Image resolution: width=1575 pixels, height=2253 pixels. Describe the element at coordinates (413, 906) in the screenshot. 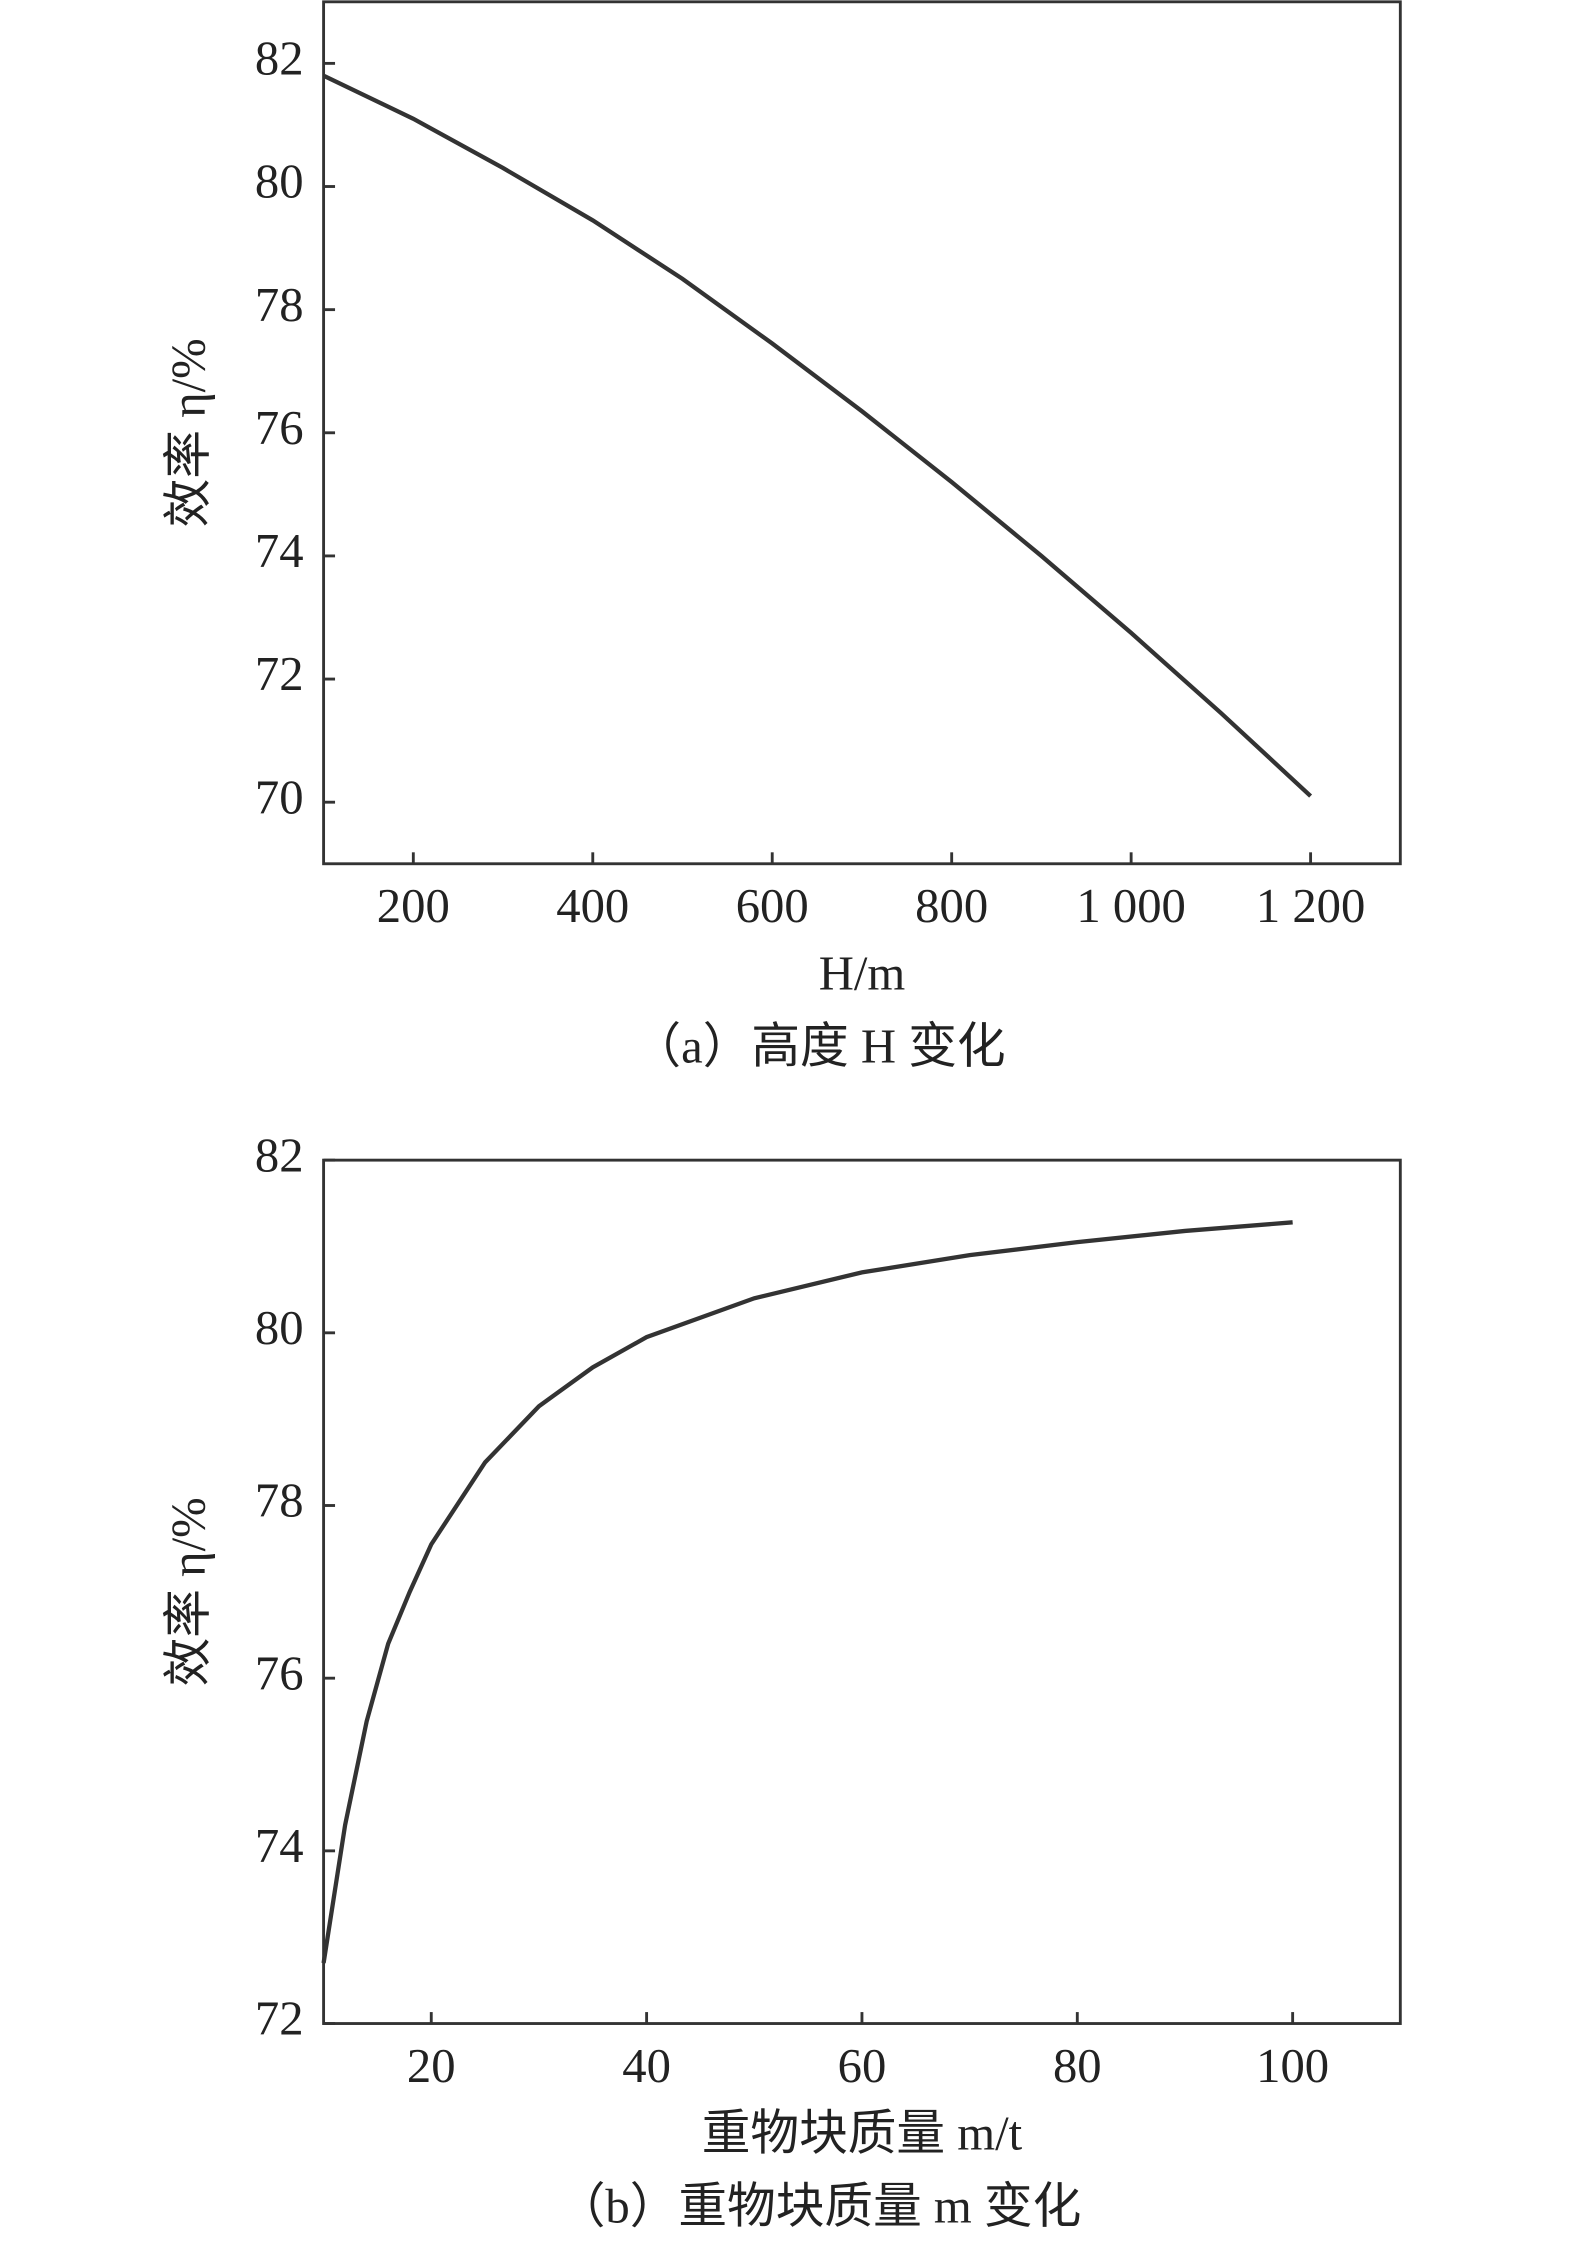

I see `x-tick-label: 200` at that location.